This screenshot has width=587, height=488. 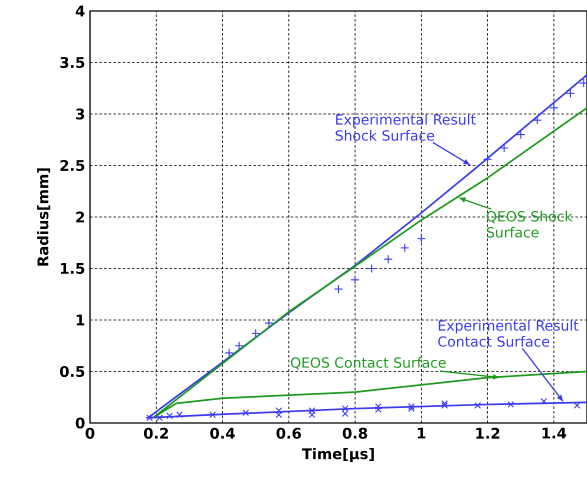 What do you see at coordinates (488, 433) in the screenshot?
I see `x-tick-label: 1.2` at bounding box center [488, 433].